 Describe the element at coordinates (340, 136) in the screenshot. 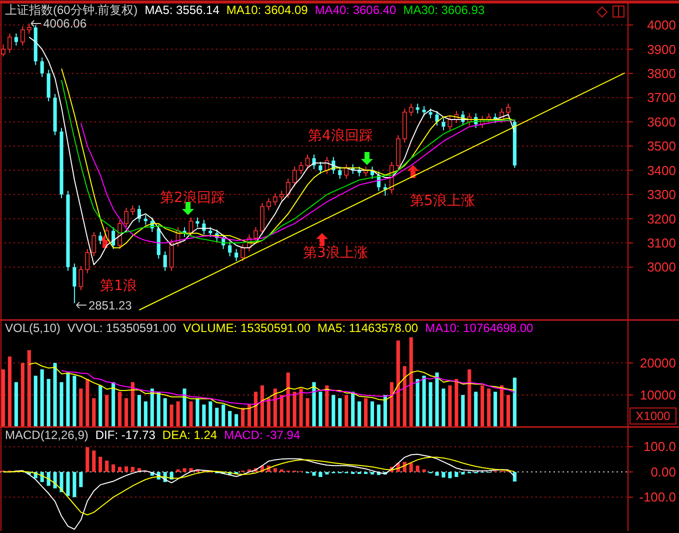

I see `annotation: 第4浪回踩` at that location.